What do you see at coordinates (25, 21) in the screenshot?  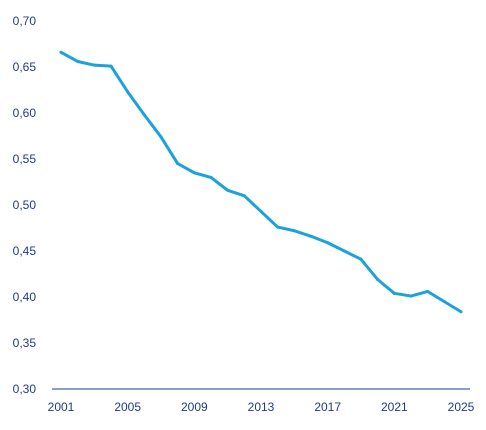 I see `y-tick-label: 0,70` at bounding box center [25, 21].